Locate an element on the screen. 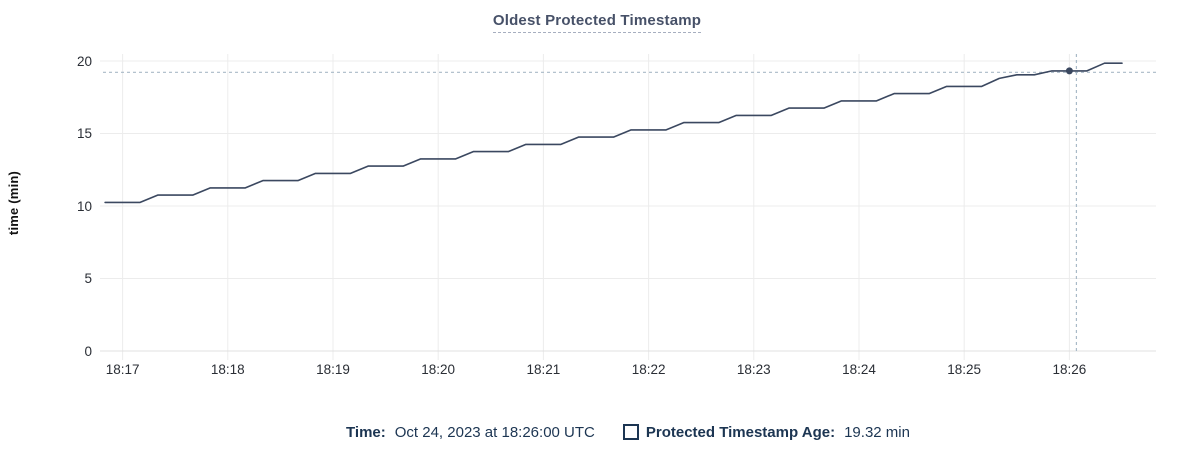 Image resolution: width=1194 pixels, height=466 pixels. y-tick-label: 20 is located at coordinates (84, 61).